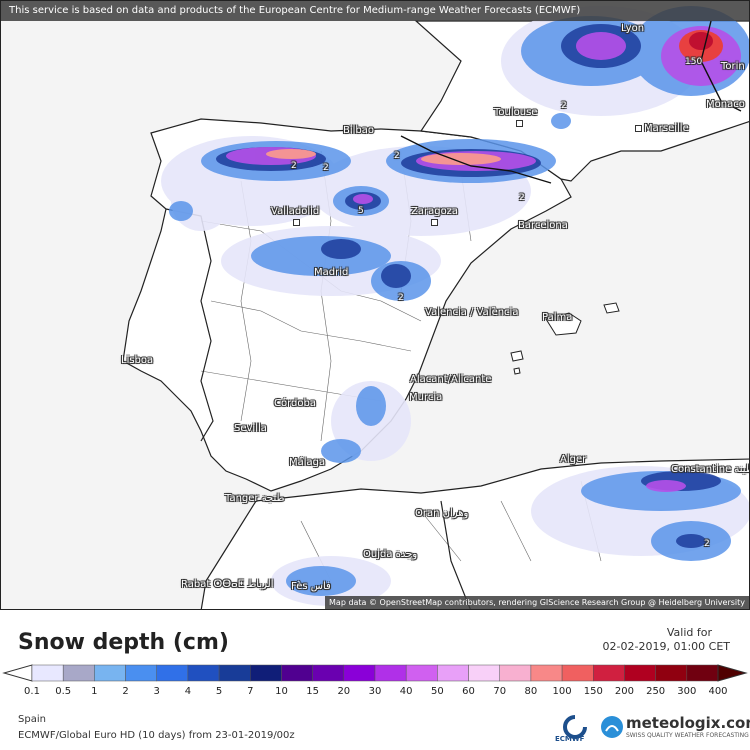 The image size is (750, 750). I want to click on city-tanger: Tanger طنجة, so click(255, 498).